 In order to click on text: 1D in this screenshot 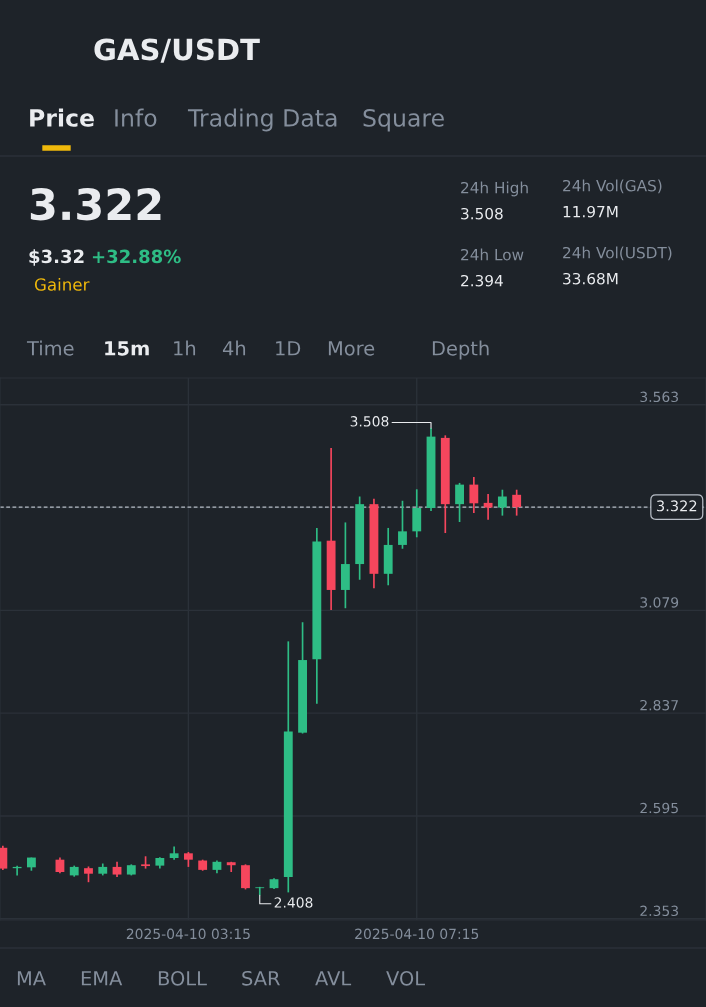, I will do `click(288, 348)`.